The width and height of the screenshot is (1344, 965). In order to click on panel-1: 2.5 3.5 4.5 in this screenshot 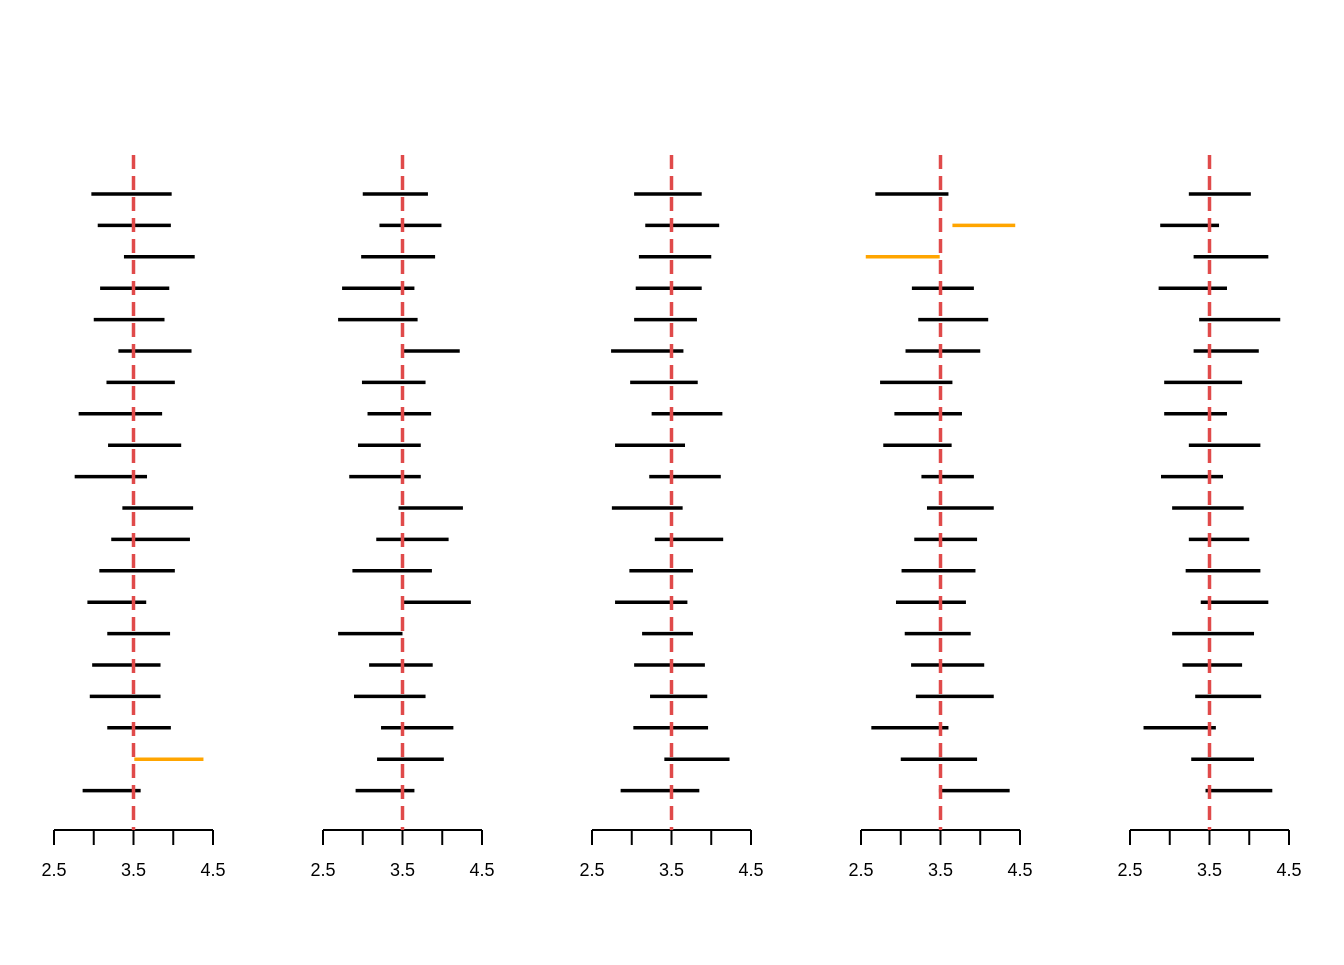, I will do `click(133, 517)`.